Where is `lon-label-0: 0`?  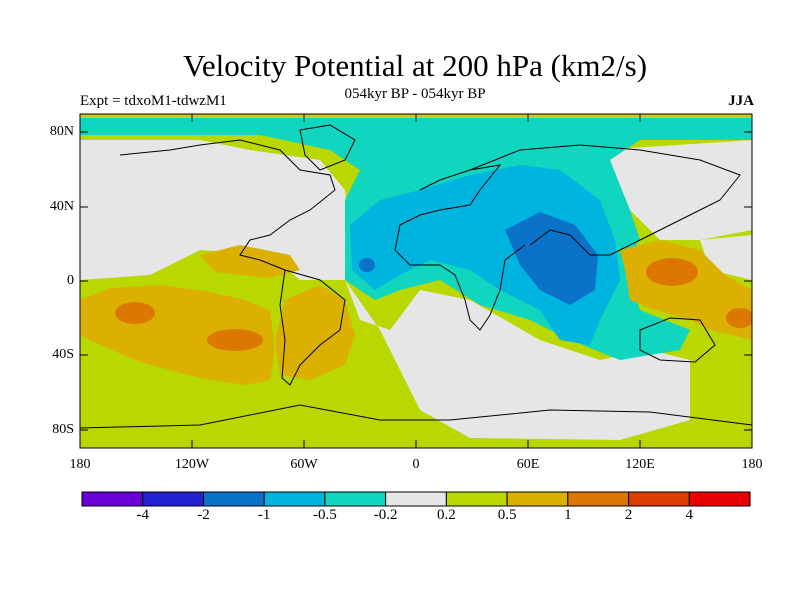
lon-label-0: 0 is located at coordinates (416, 464).